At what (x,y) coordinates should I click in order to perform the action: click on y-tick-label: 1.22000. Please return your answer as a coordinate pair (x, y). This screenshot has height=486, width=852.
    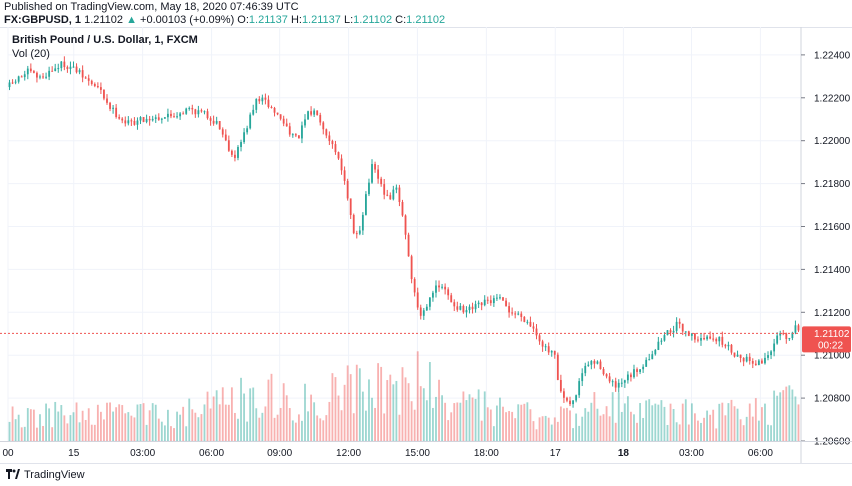
    Looking at the image, I should click on (832, 141).